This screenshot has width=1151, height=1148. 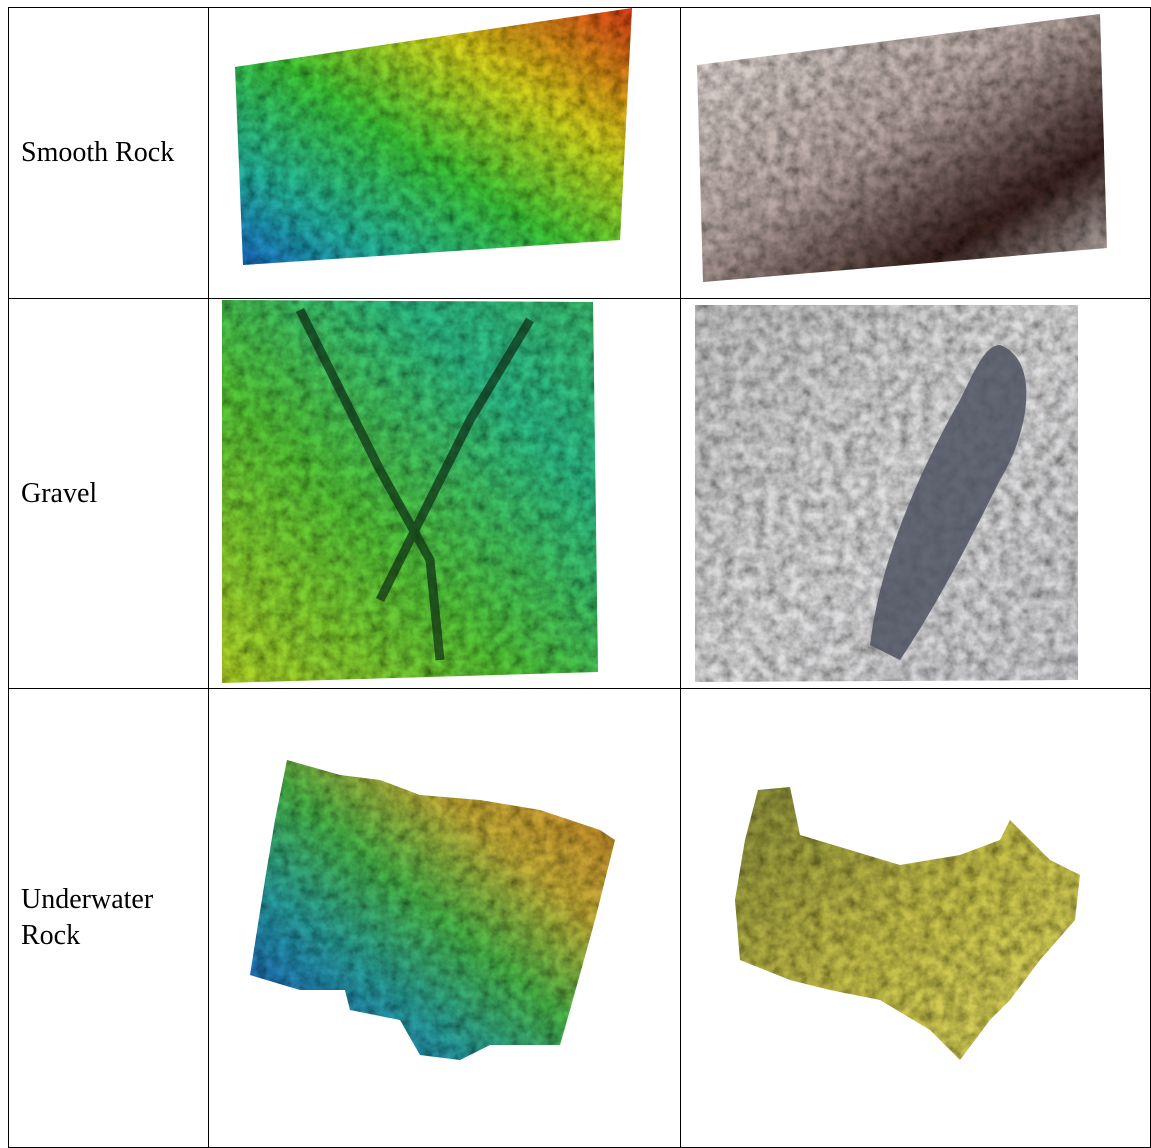 What do you see at coordinates (108, 918) in the screenshot?
I see `row-label: Underwater Rock` at bounding box center [108, 918].